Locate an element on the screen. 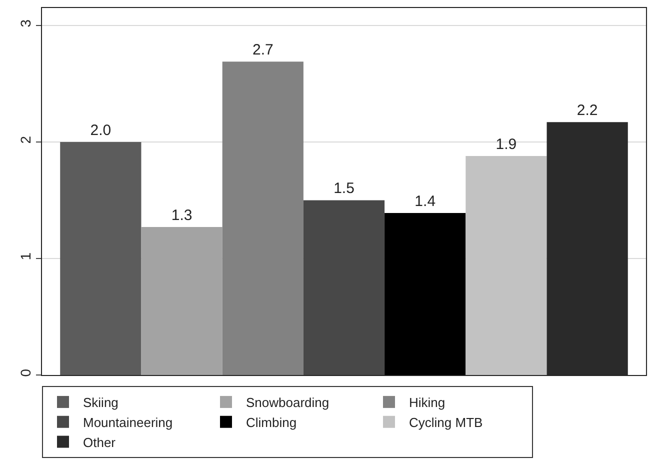 Image resolution: width=648 pixels, height=460 pixels. legend-label: Mountaineering is located at coordinates (128, 422).